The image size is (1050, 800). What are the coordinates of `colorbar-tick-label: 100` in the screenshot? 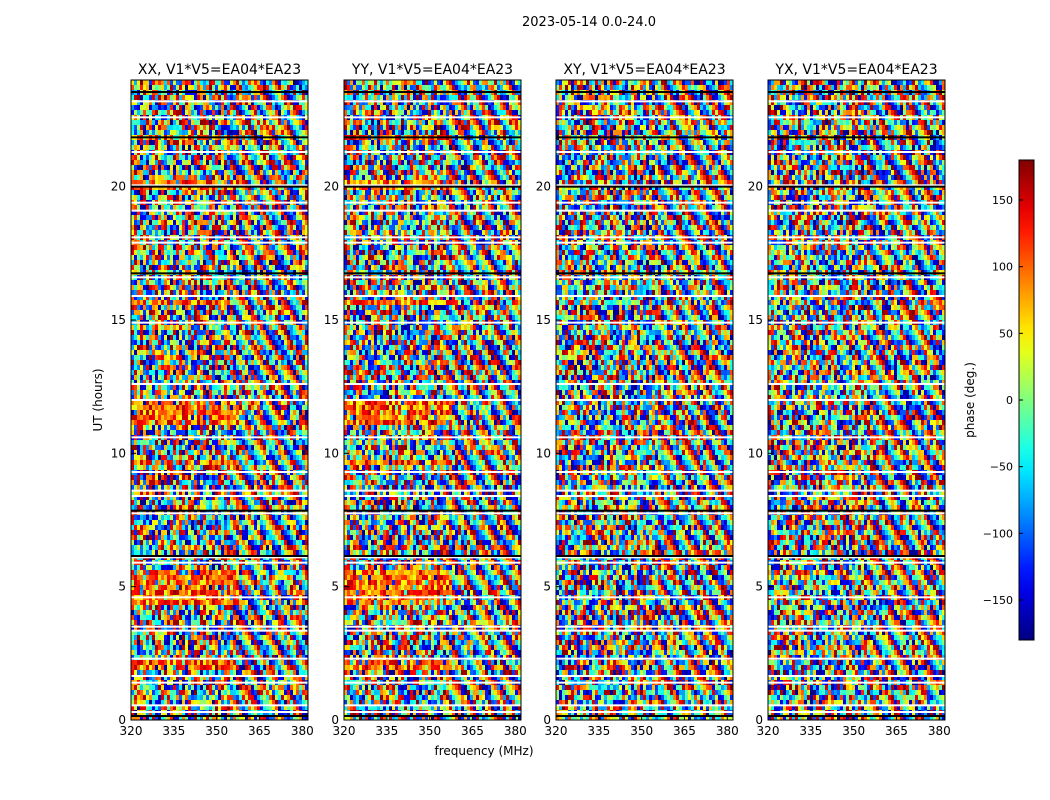 It's located at (1002, 267).